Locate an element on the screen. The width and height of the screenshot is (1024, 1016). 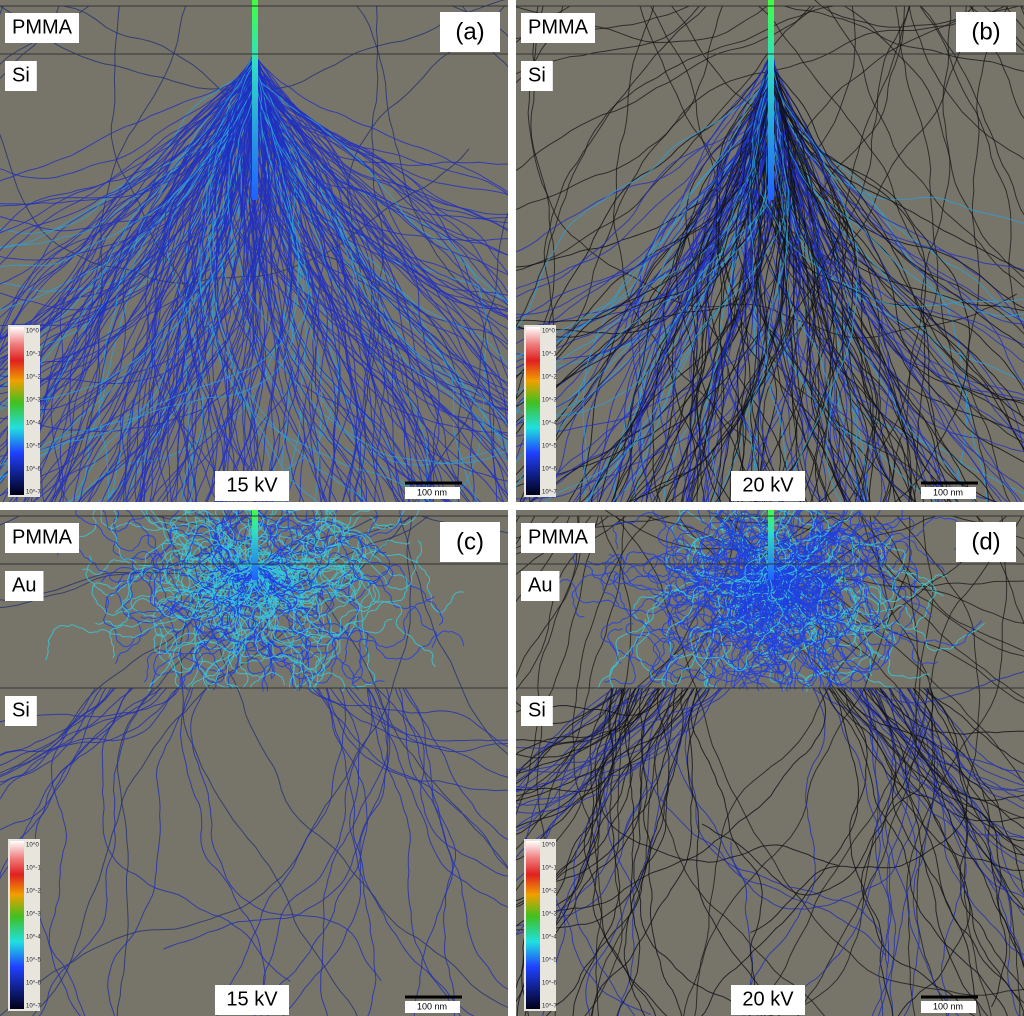
beam-core is located at coordinates (771, 100).